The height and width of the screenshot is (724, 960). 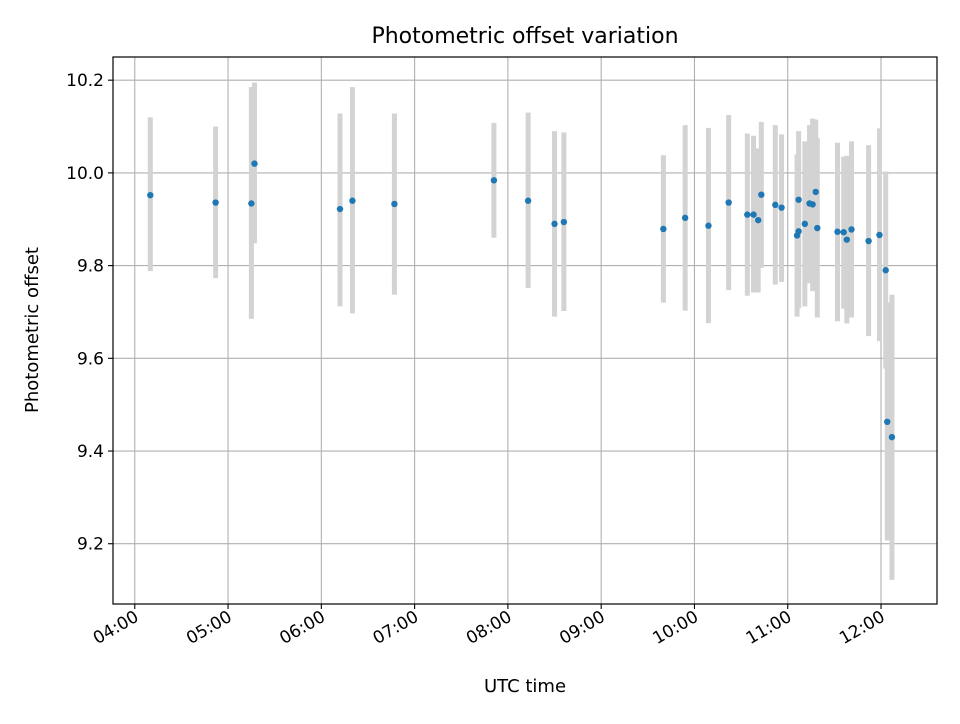 What do you see at coordinates (90, 267) in the screenshot?
I see `y-tick-label: 9.8` at bounding box center [90, 267].